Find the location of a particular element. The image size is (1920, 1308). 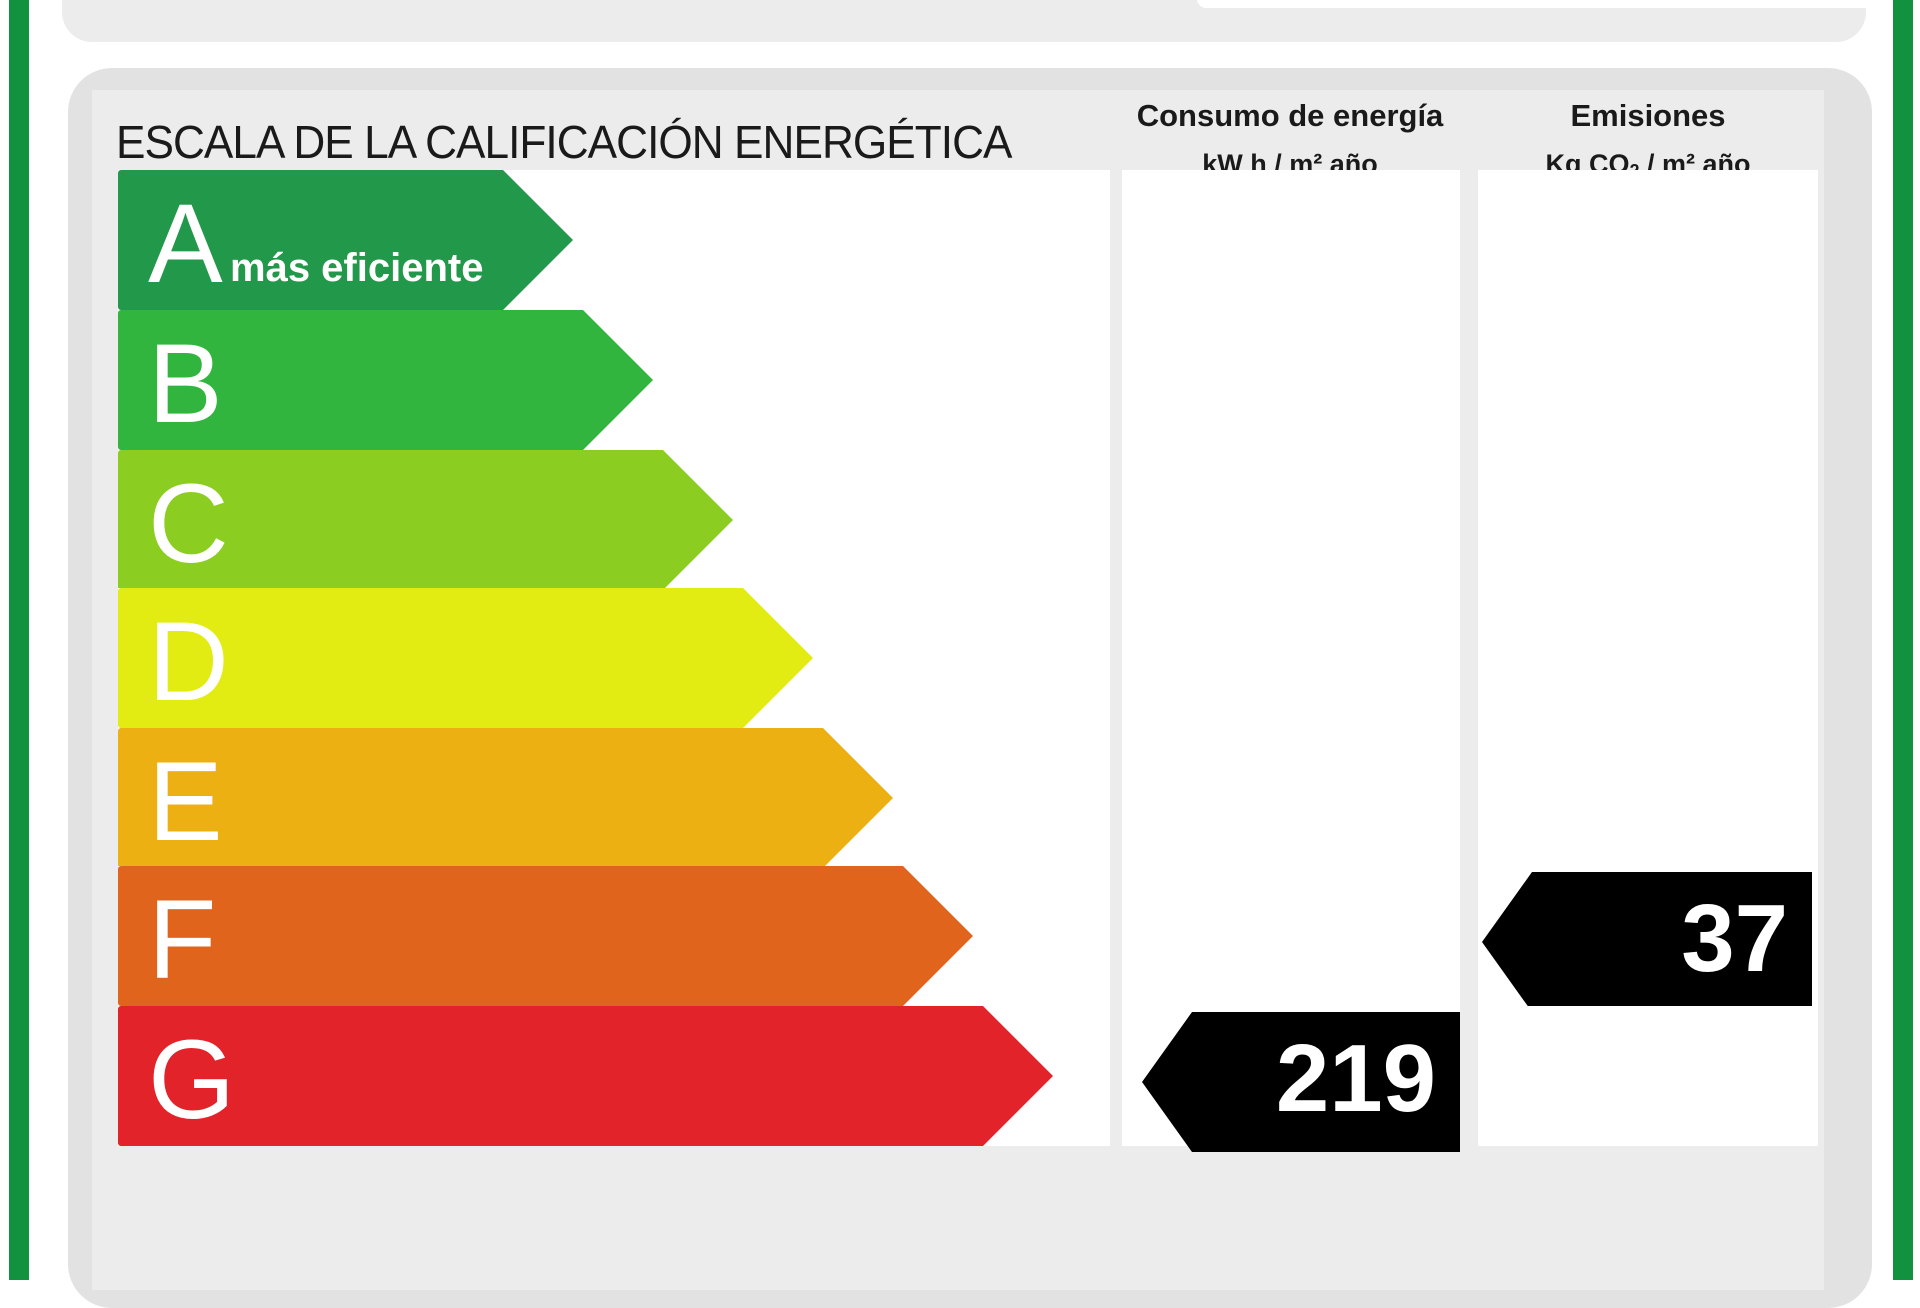

rating-arrow-d: D is located at coordinates (465, 658).